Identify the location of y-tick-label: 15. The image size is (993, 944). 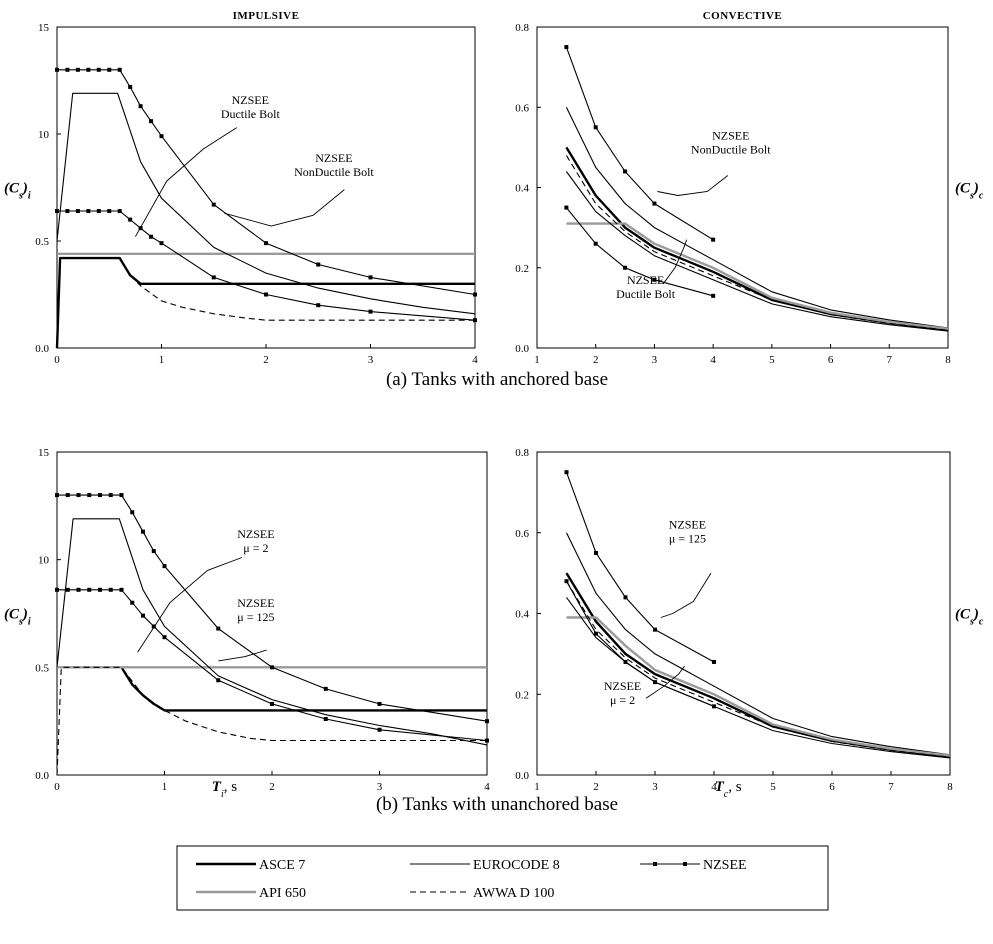
(44, 453).